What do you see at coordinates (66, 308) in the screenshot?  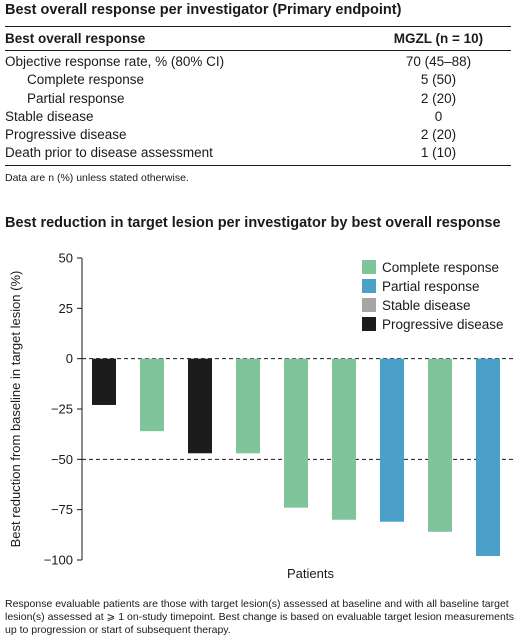 I see `y-tick-label: 25` at bounding box center [66, 308].